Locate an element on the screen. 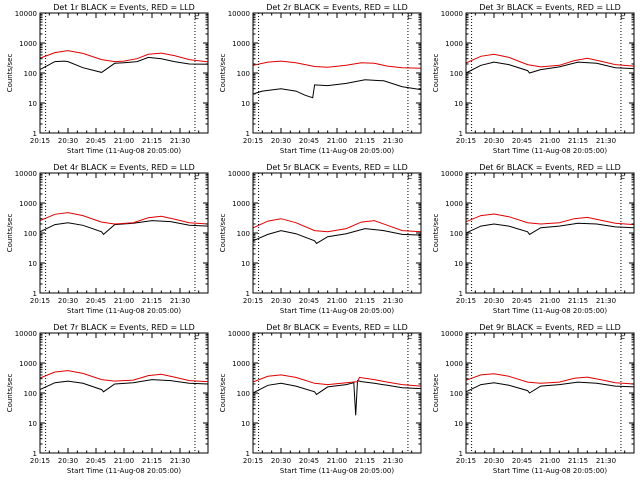 The image size is (640, 480). panel-title: Det 6r BLACK = Events, RED = LLD is located at coordinates (550, 167).